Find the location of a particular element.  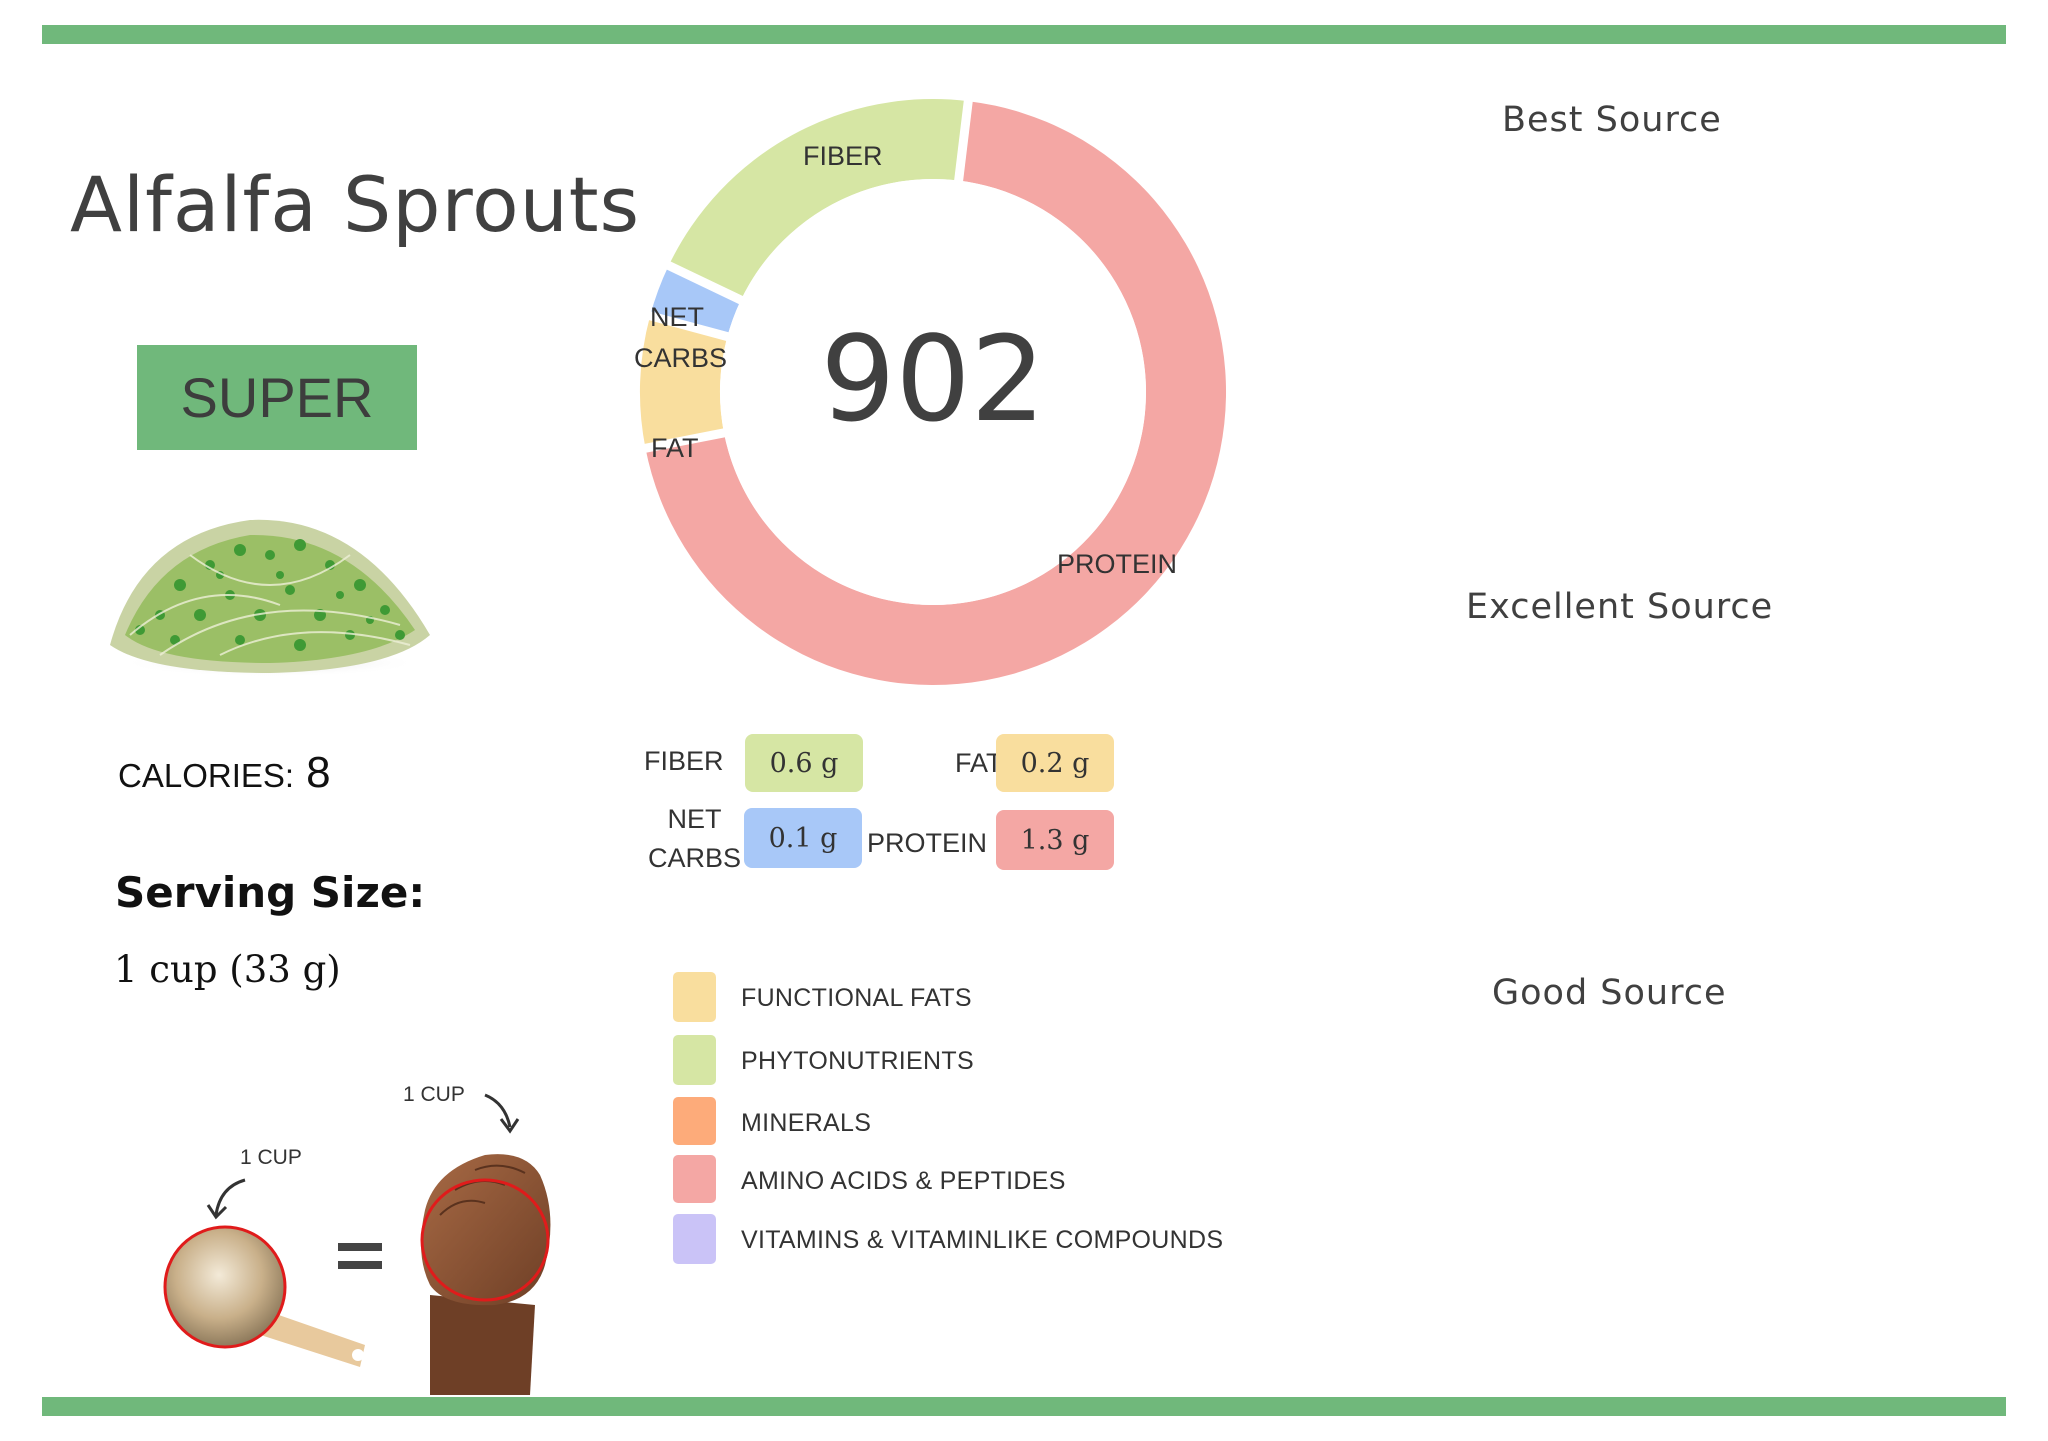

macro-value-fat: 0.2 g is located at coordinates (1055, 763).